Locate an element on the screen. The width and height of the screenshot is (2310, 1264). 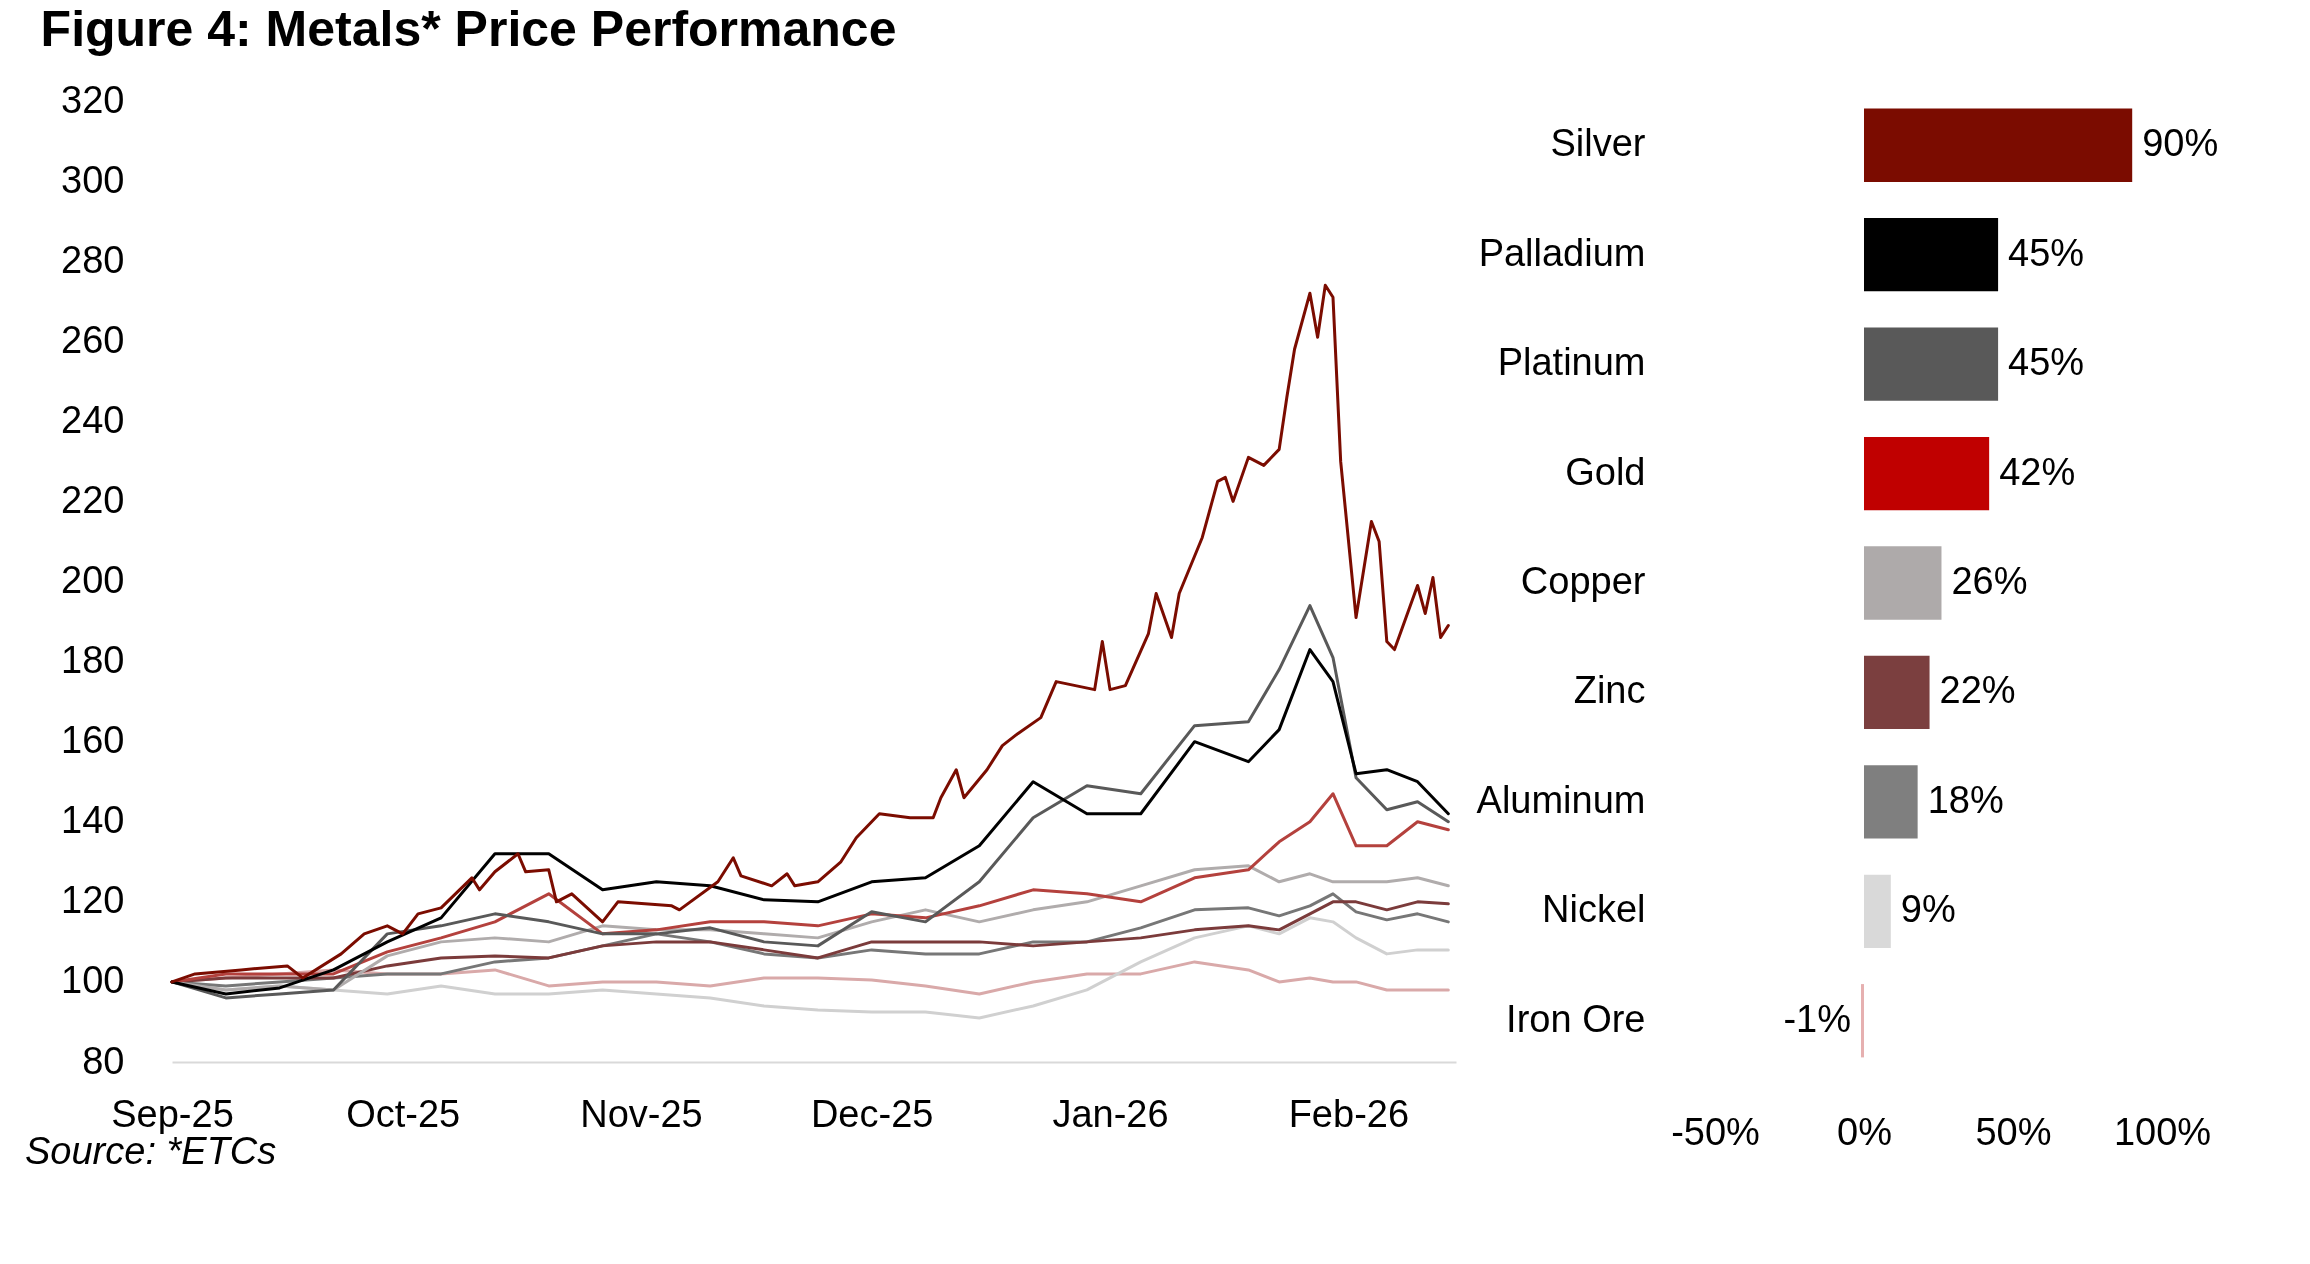
y-tick-label: Iron Ore is located at coordinates (1576, 1018).